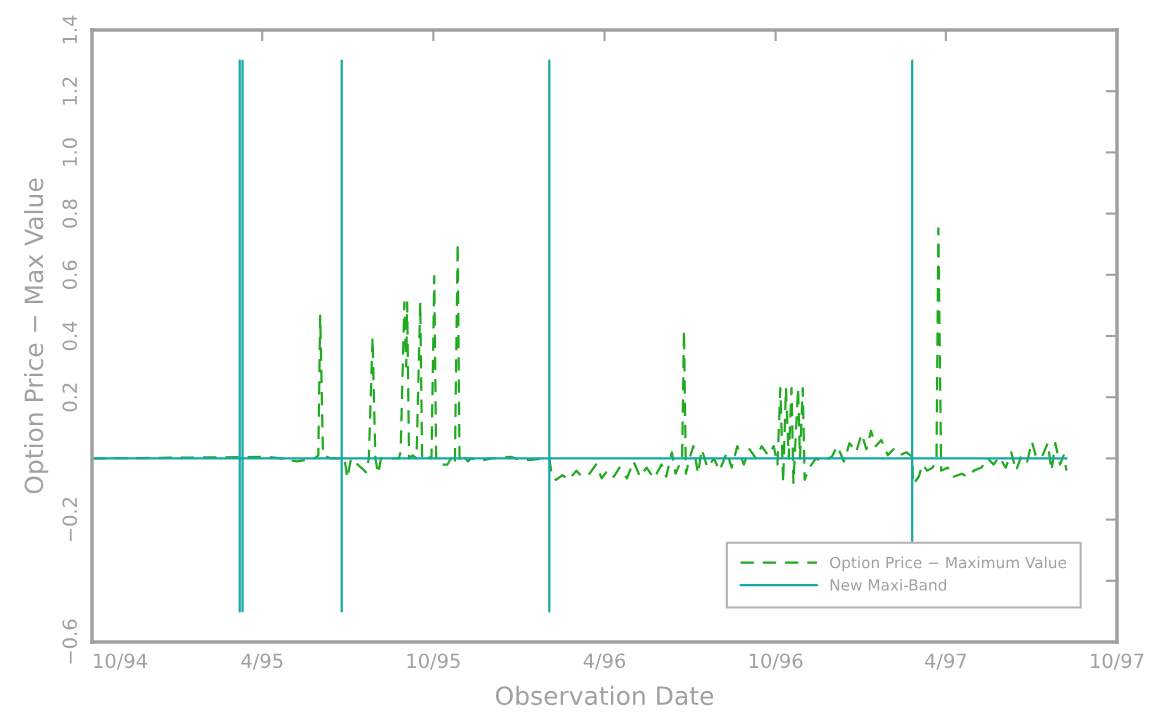 The width and height of the screenshot is (1171, 725). Describe the element at coordinates (945, 661) in the screenshot. I see `x-tick-label: 4/97` at that location.